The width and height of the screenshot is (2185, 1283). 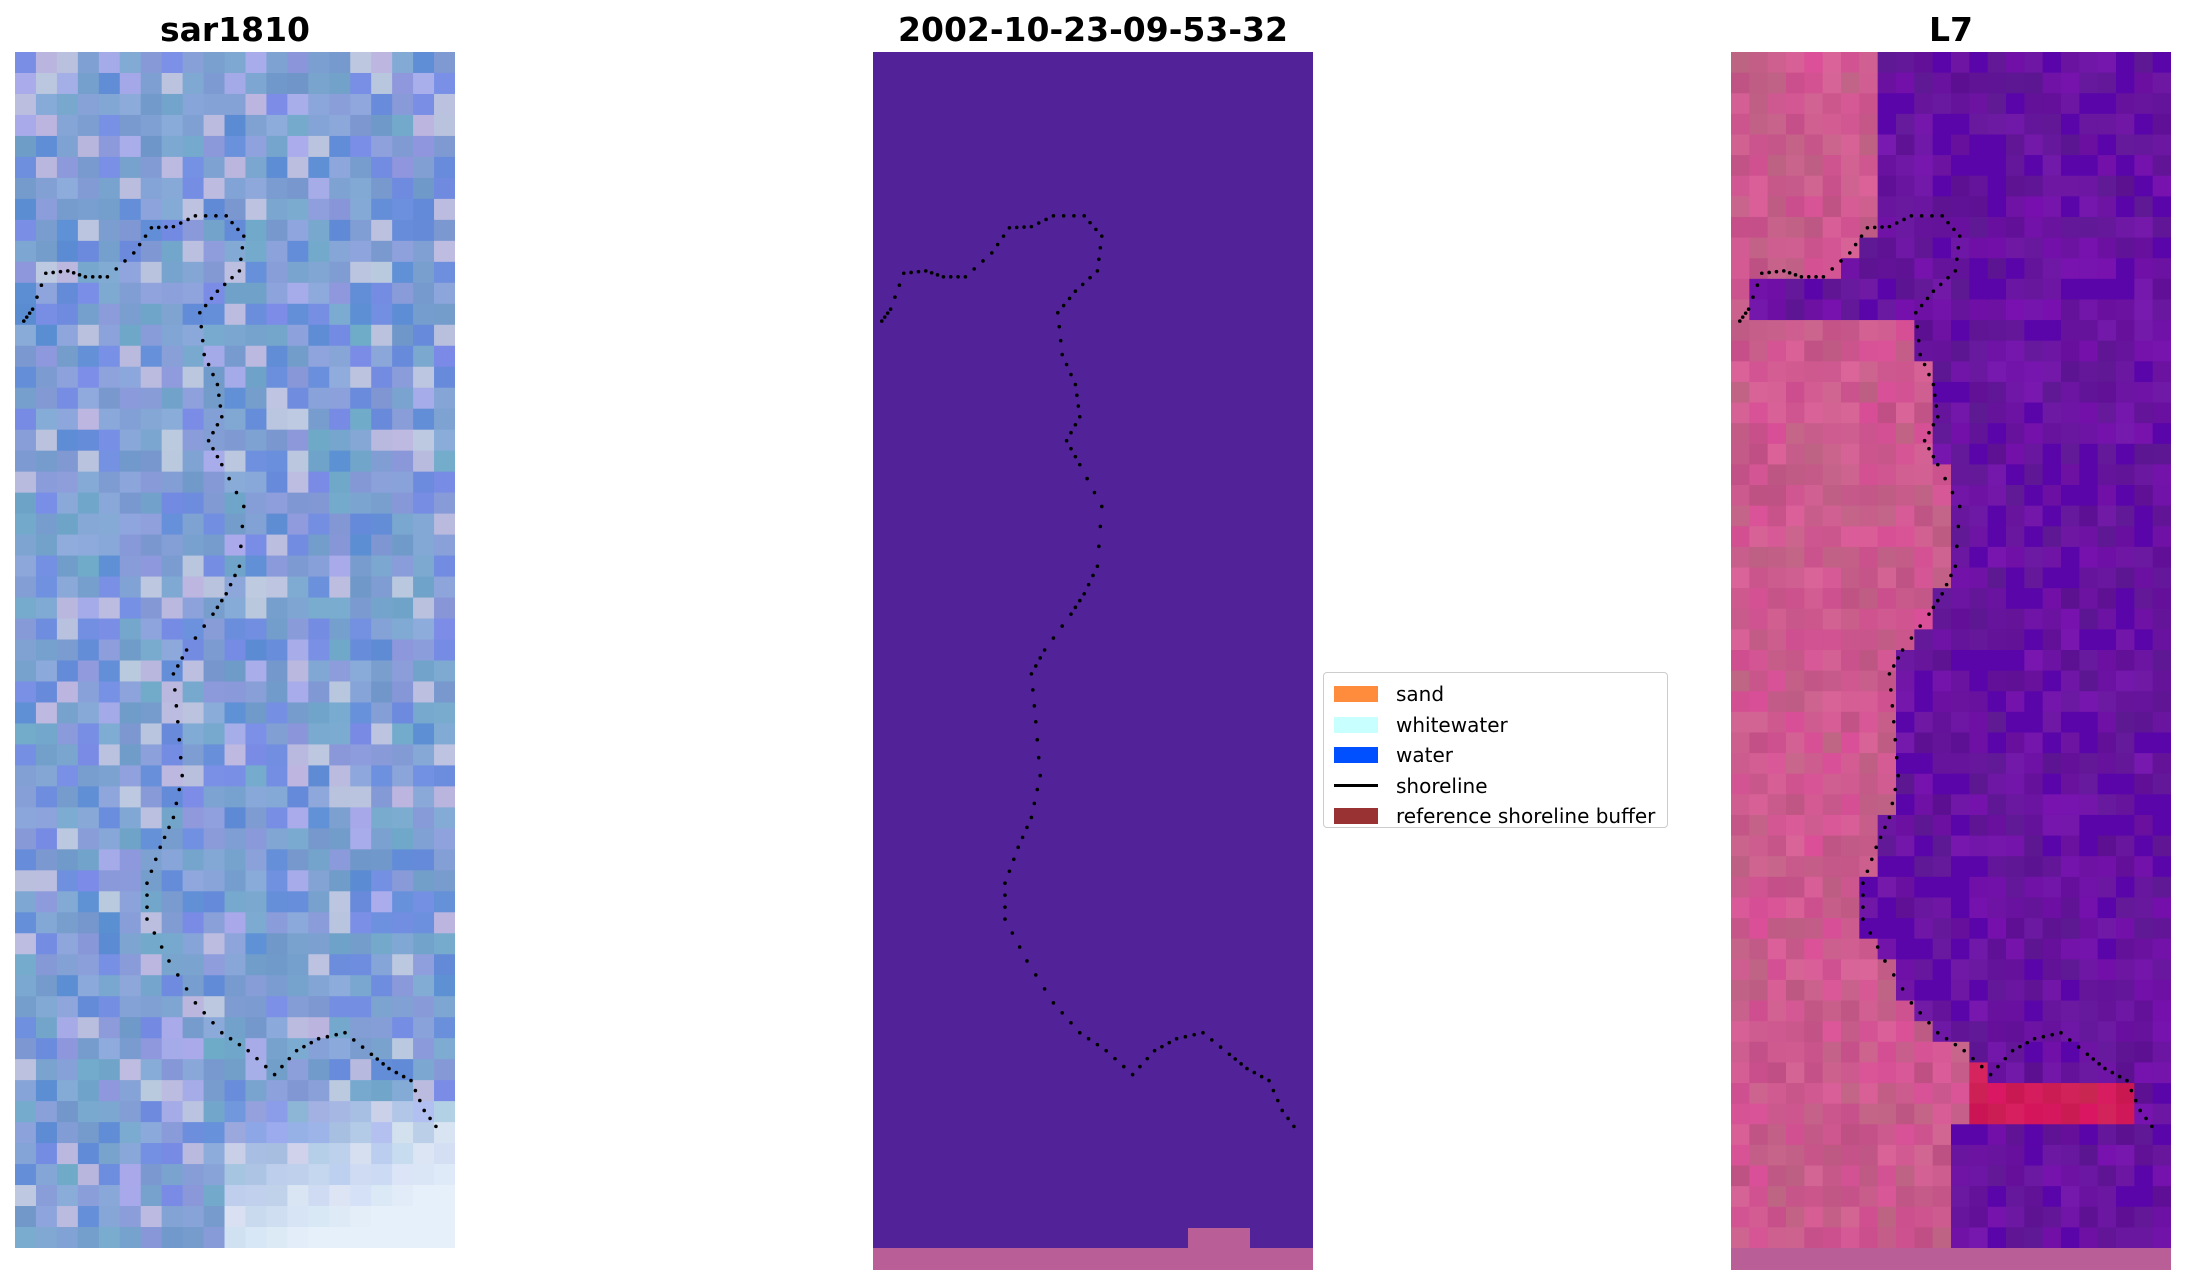 I want to click on mndwi-strip, so click(x=1951, y=1259).